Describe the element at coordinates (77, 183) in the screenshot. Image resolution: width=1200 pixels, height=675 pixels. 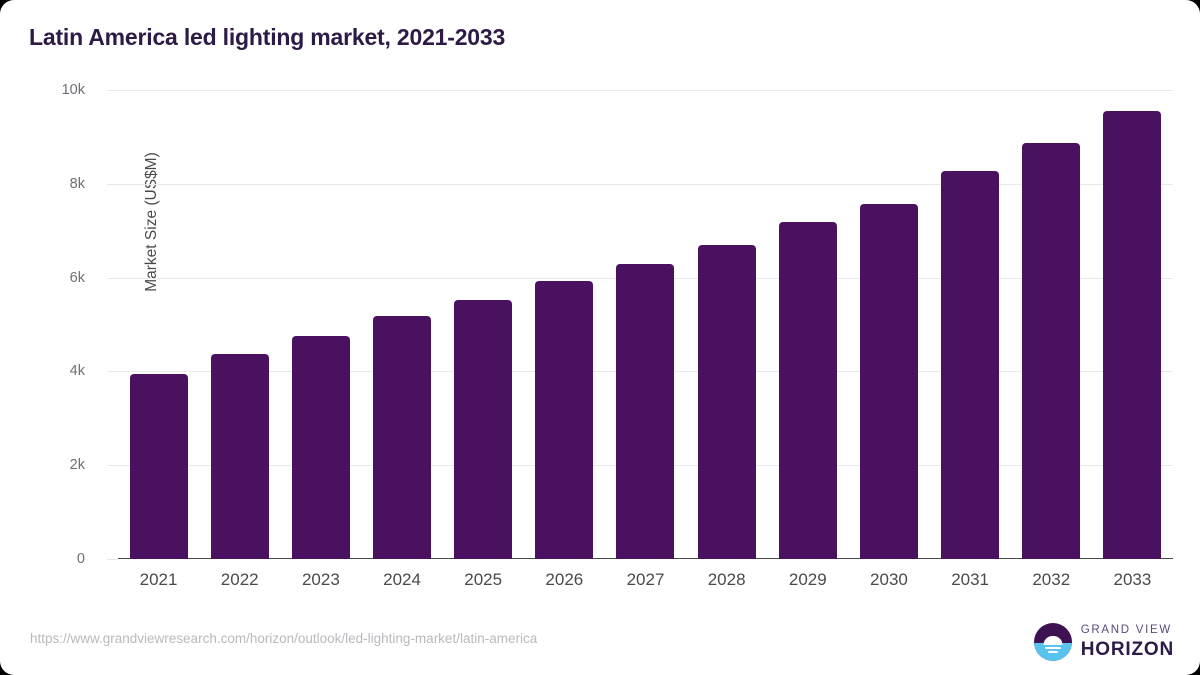
I see `y-axis-tick-label: 8k` at that location.